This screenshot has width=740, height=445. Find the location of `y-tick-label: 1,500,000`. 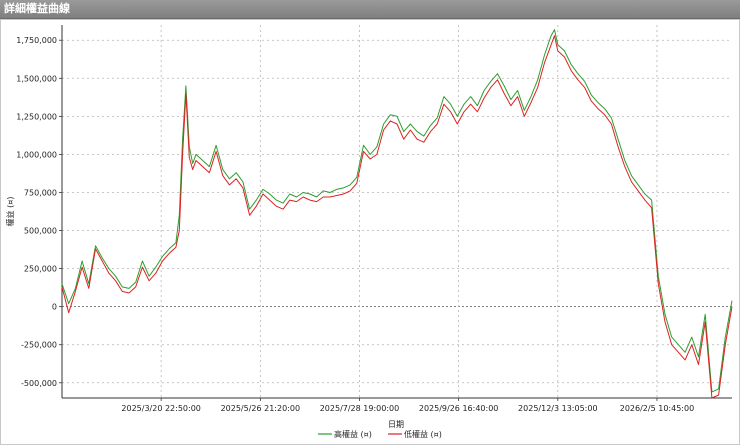

y-tick-label: 1,500,000 is located at coordinates (36, 78).